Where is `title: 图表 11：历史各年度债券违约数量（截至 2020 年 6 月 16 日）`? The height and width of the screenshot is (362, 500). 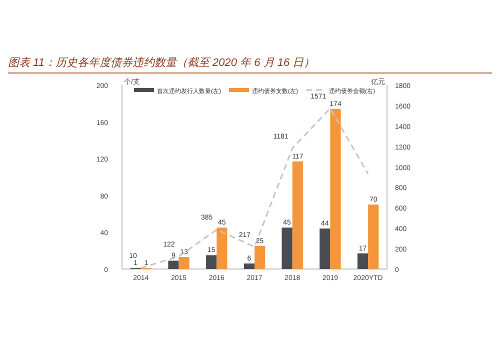
title: 图表 11：历史各年度债券违约数量（截至 2020 年 6 月 16 日） is located at coordinates (161, 63).